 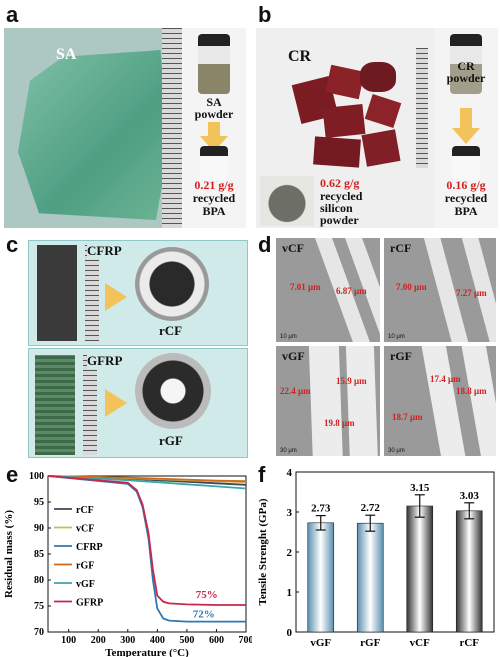 I want to click on panel-label-d: d, so click(x=265, y=244).